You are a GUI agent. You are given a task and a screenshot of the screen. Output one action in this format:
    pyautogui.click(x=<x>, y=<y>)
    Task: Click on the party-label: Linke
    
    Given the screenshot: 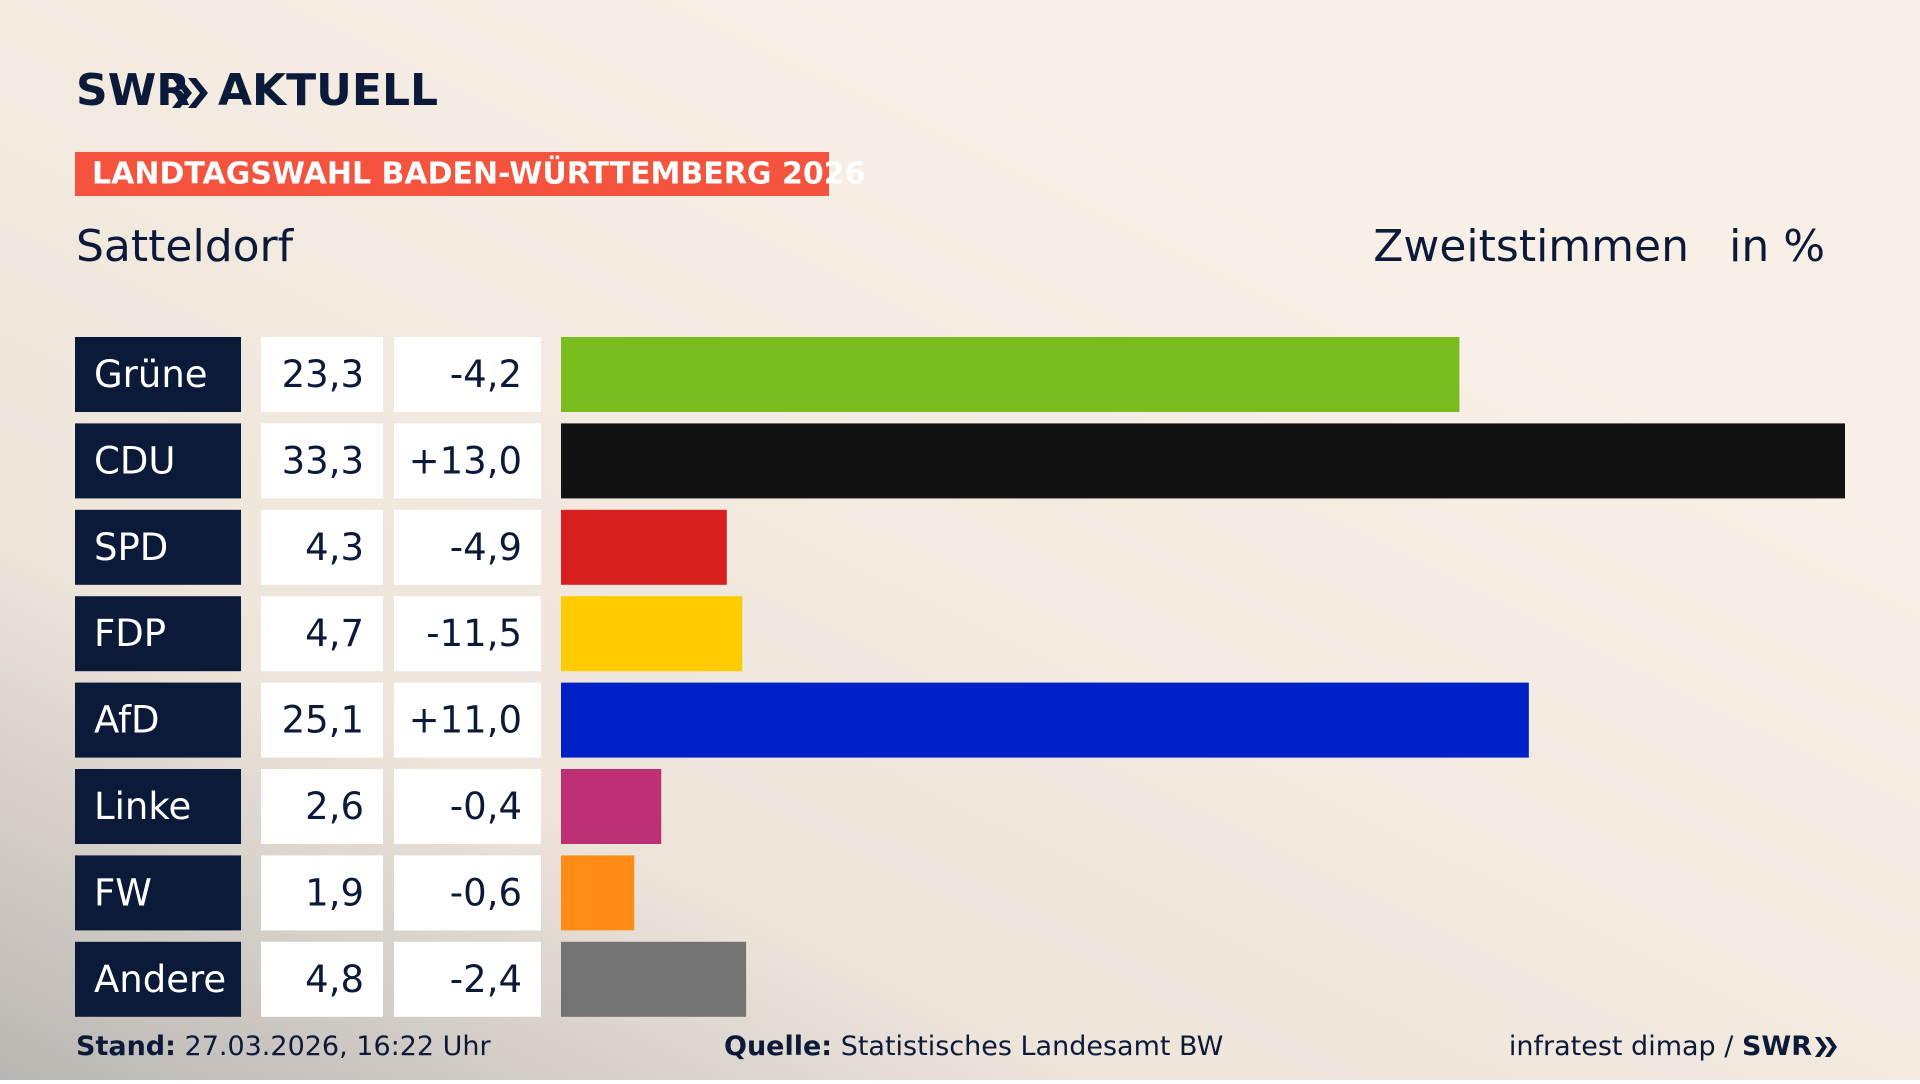 What is the action you would take?
    pyautogui.click(x=142, y=806)
    